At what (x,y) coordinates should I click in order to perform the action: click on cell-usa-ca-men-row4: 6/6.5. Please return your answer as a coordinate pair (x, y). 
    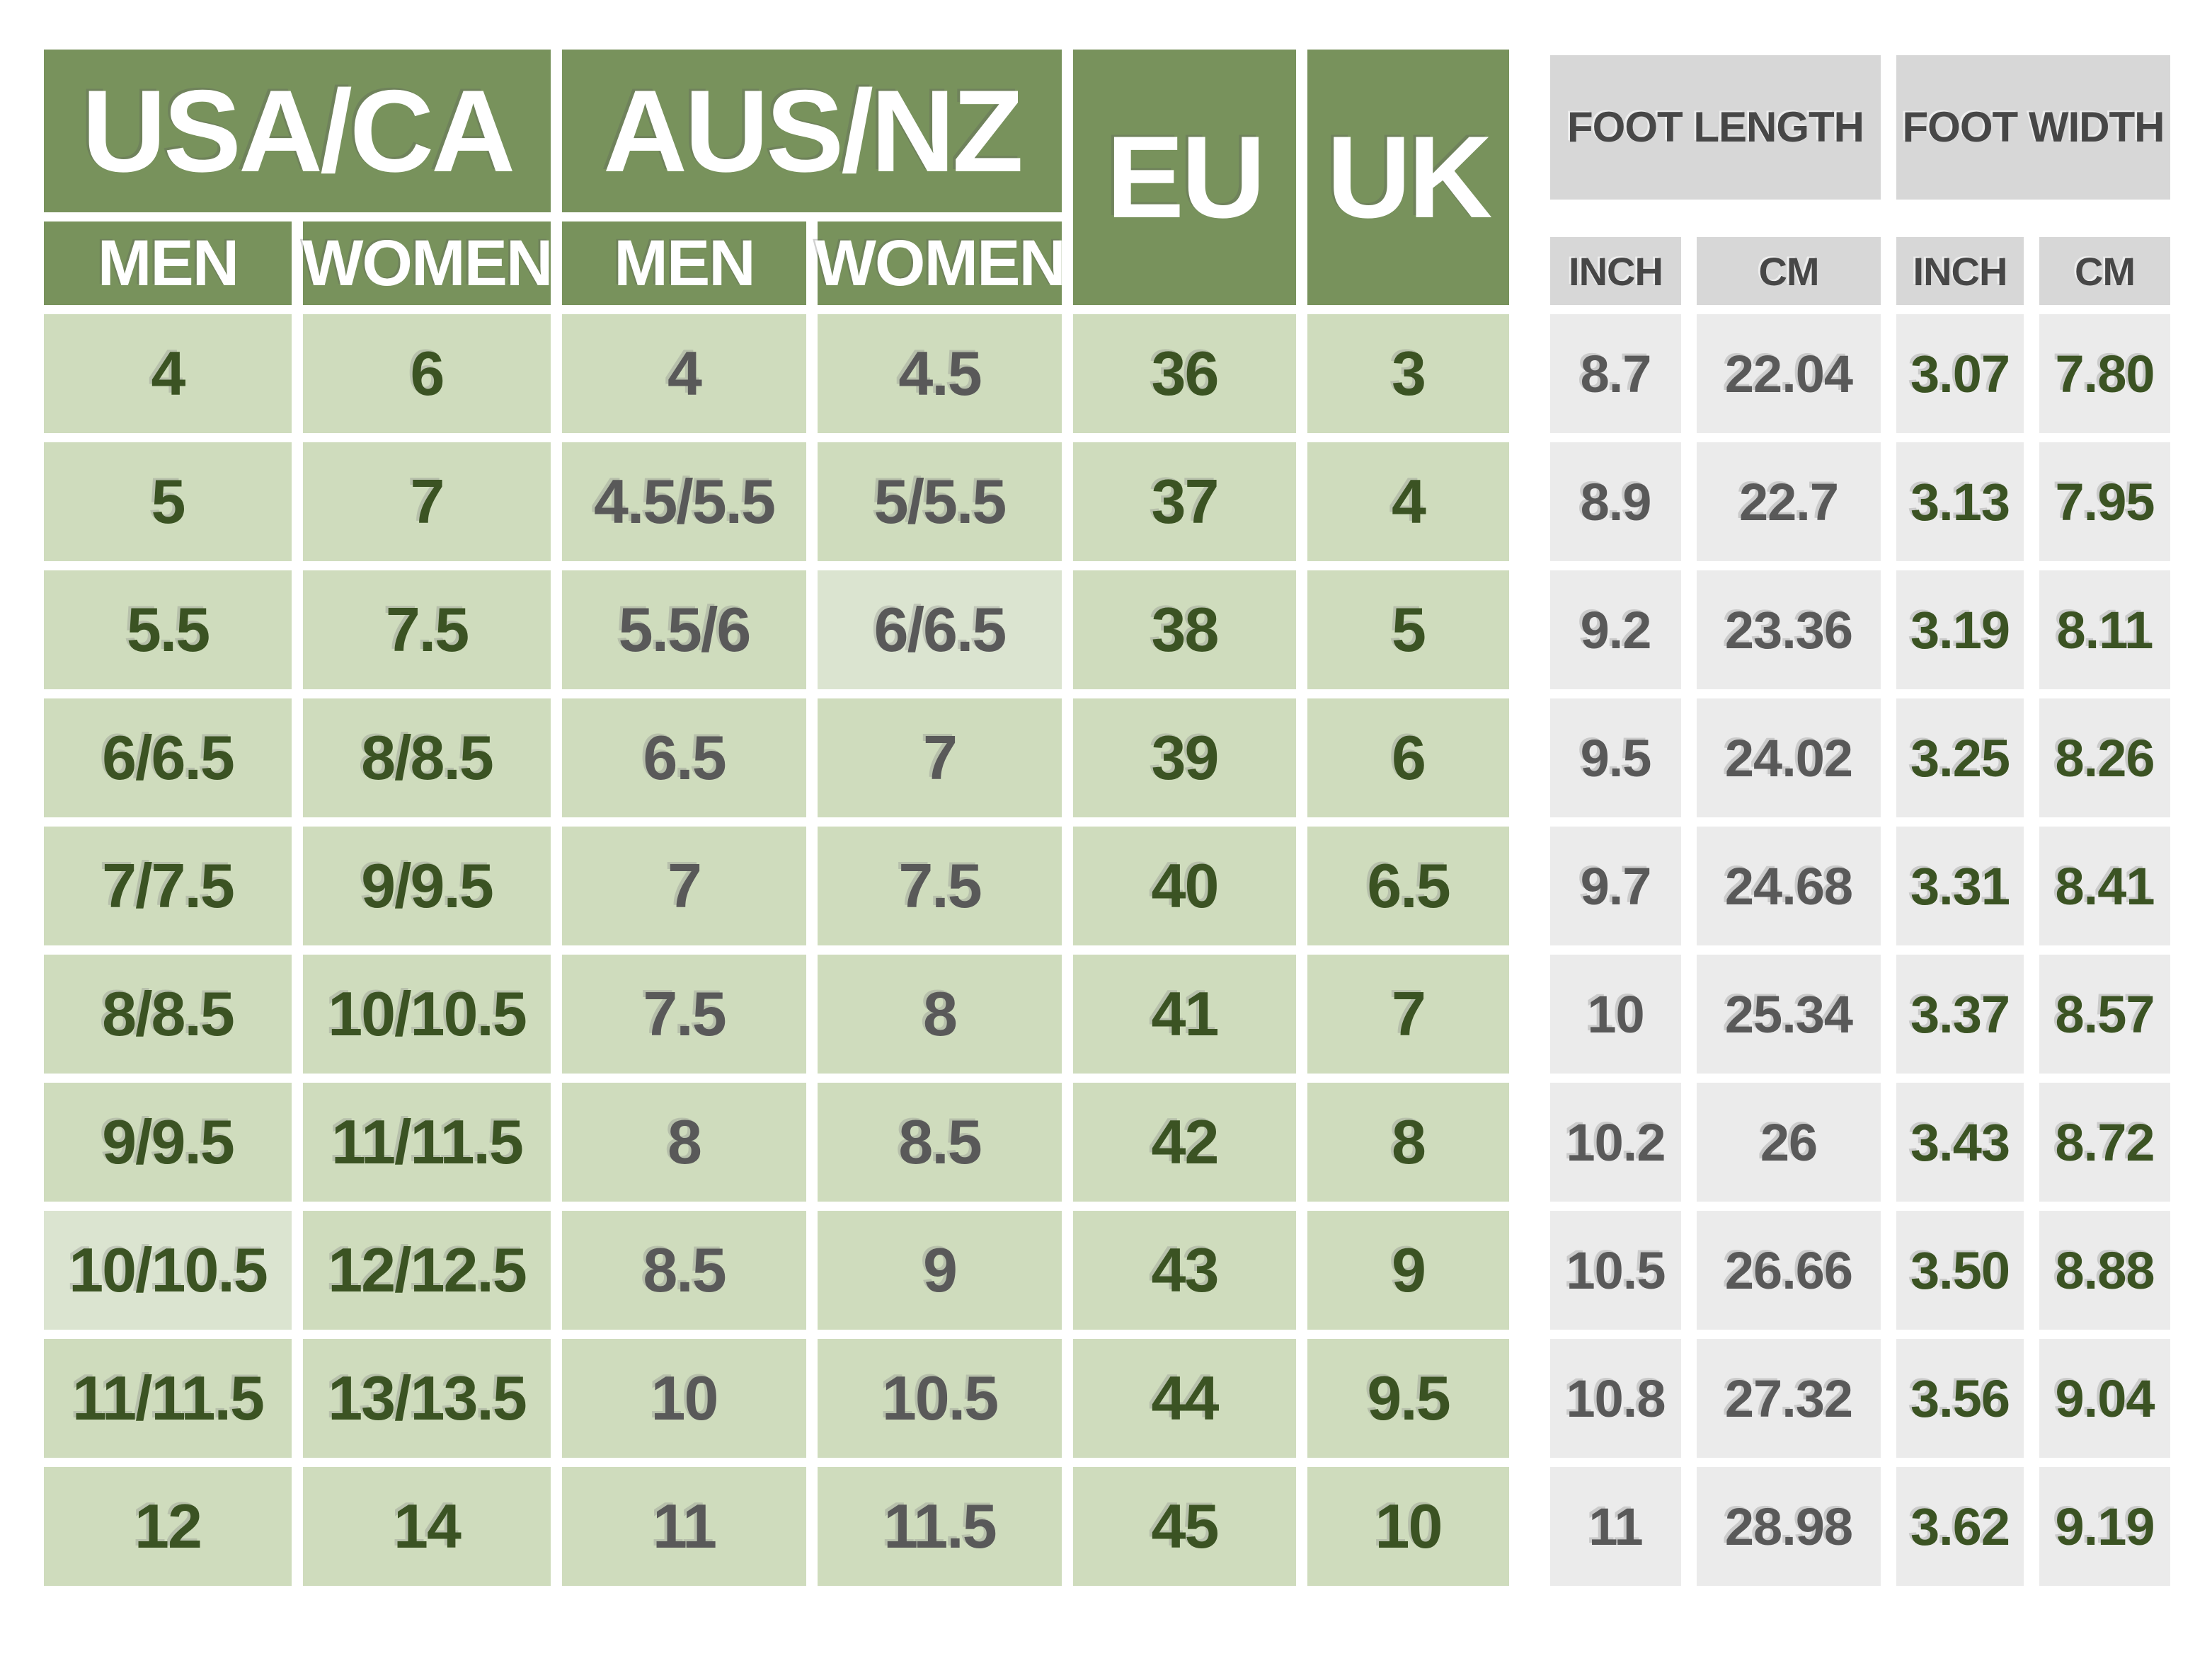
    Looking at the image, I should click on (168, 757).